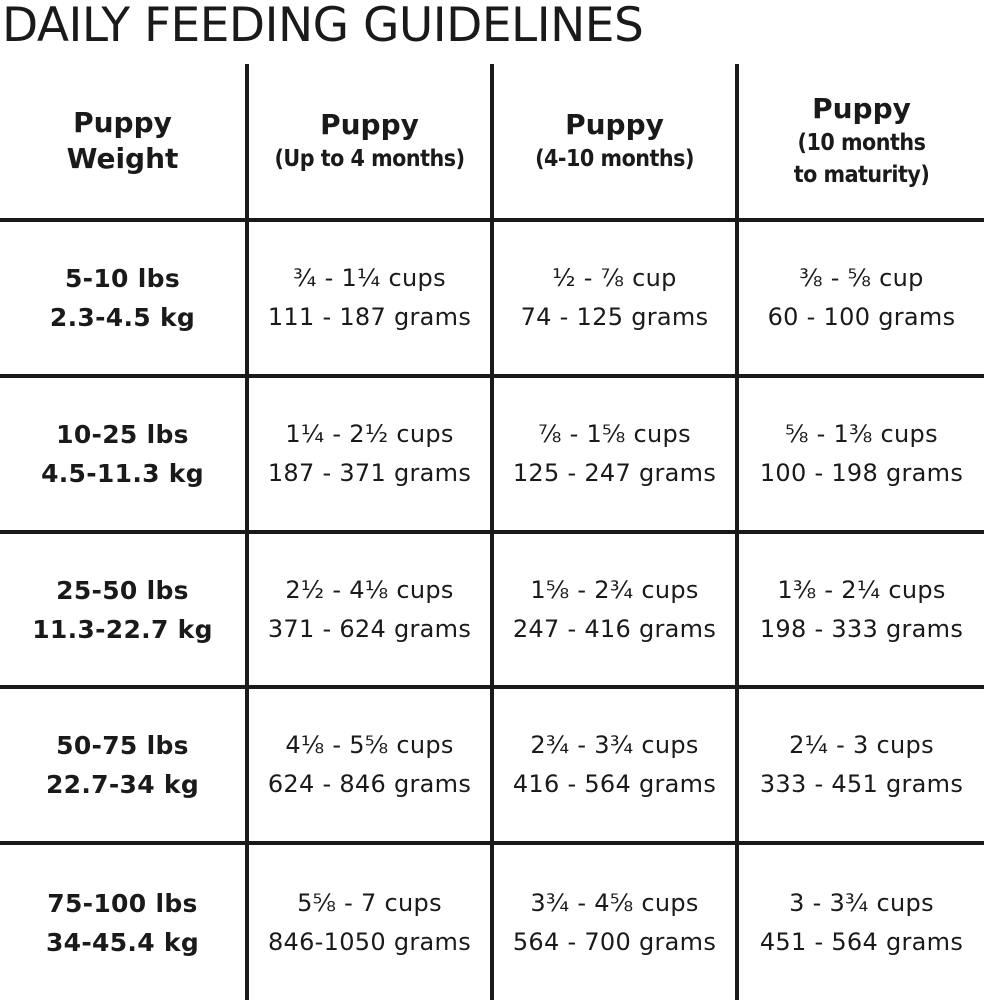 The width and height of the screenshot is (984, 1000). What do you see at coordinates (614, 784) in the screenshot?
I see `amount-grams: 416 - 564 grams` at bounding box center [614, 784].